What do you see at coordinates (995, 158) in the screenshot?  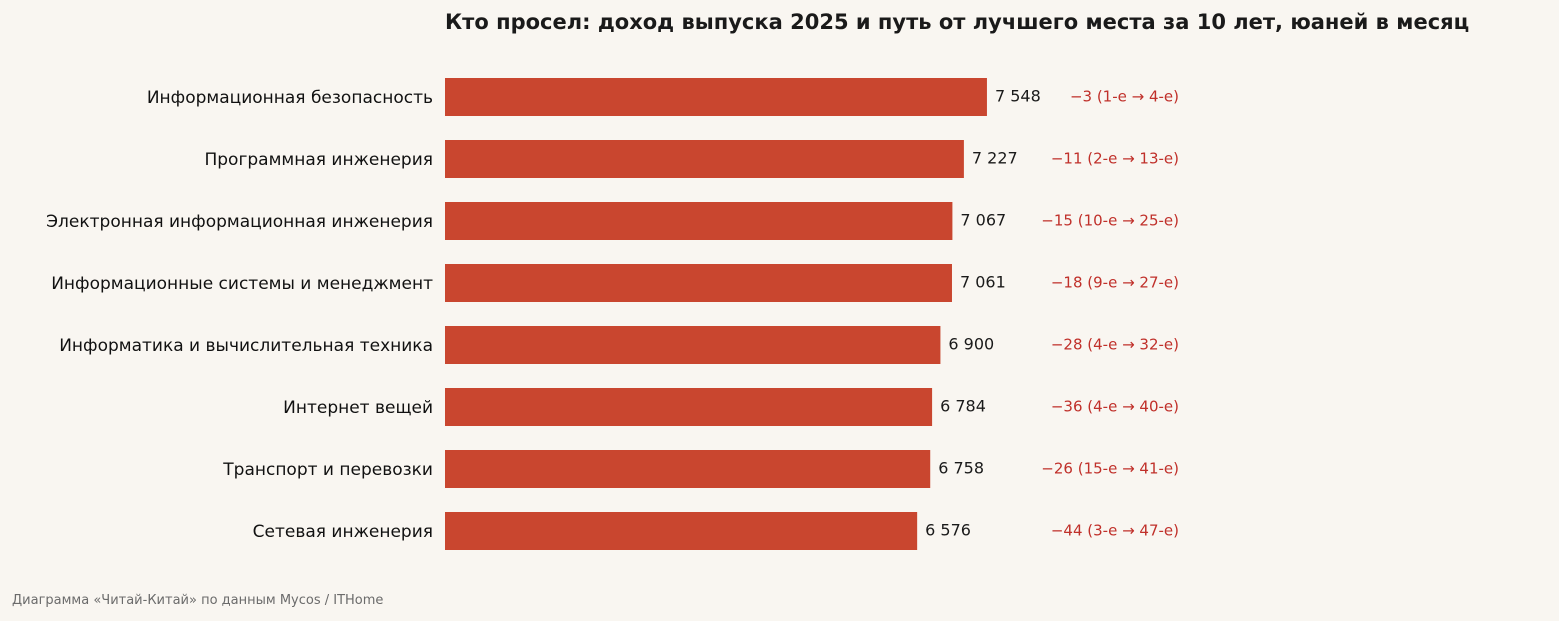 I see `value-label: 7 227` at bounding box center [995, 158].